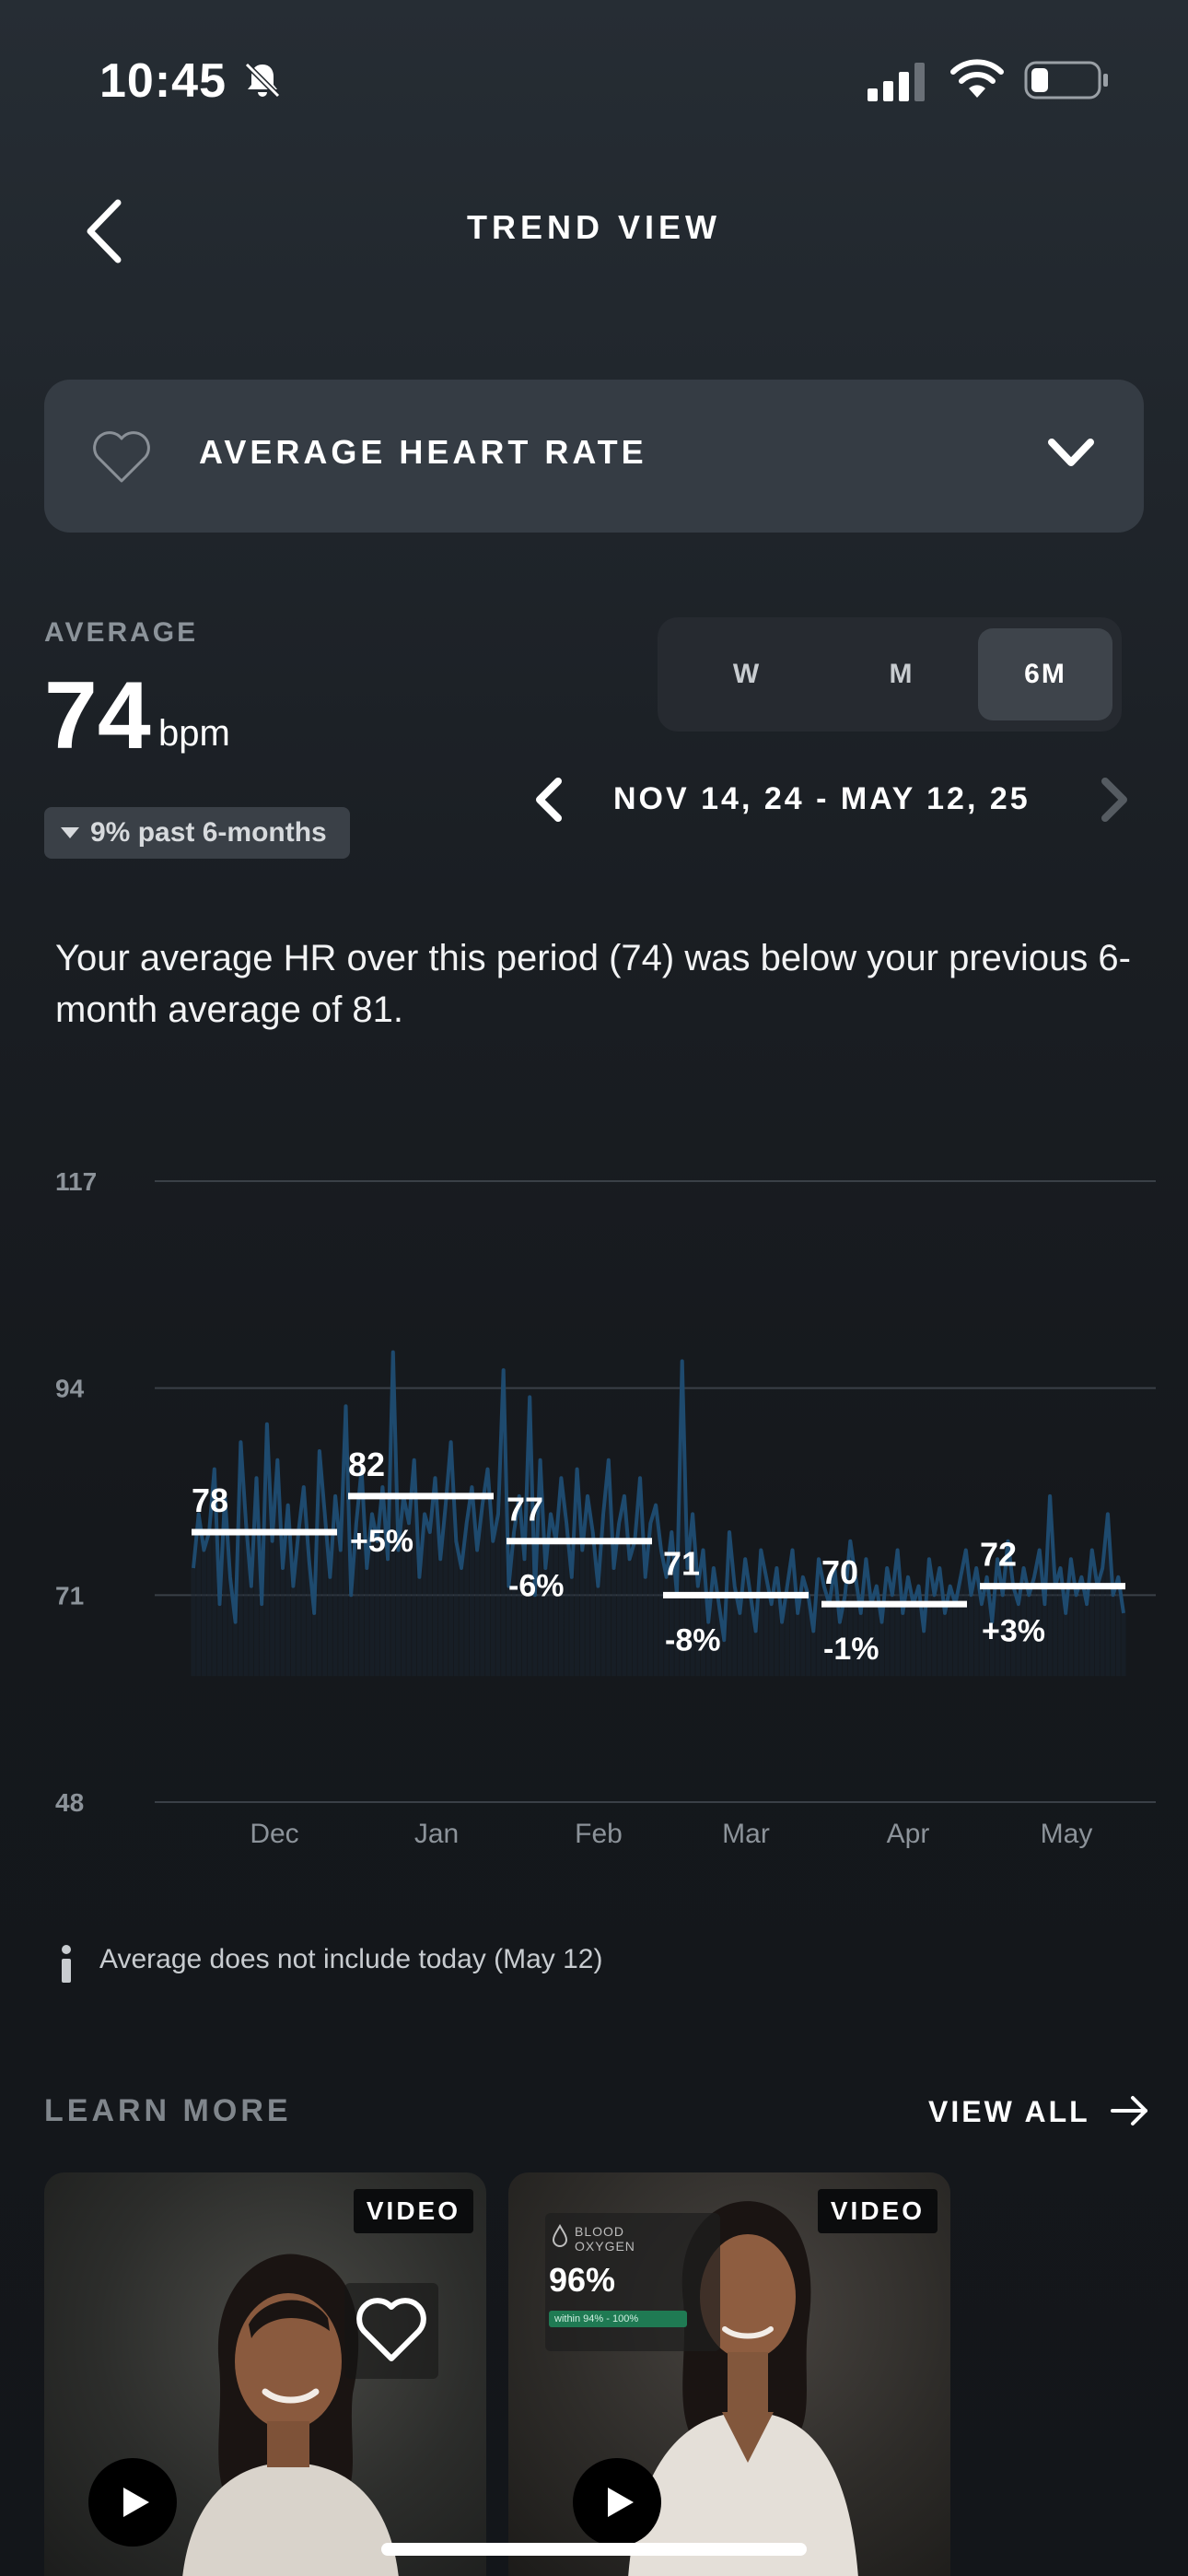  What do you see at coordinates (901, 674) in the screenshot?
I see `range-option-m: M` at bounding box center [901, 674].